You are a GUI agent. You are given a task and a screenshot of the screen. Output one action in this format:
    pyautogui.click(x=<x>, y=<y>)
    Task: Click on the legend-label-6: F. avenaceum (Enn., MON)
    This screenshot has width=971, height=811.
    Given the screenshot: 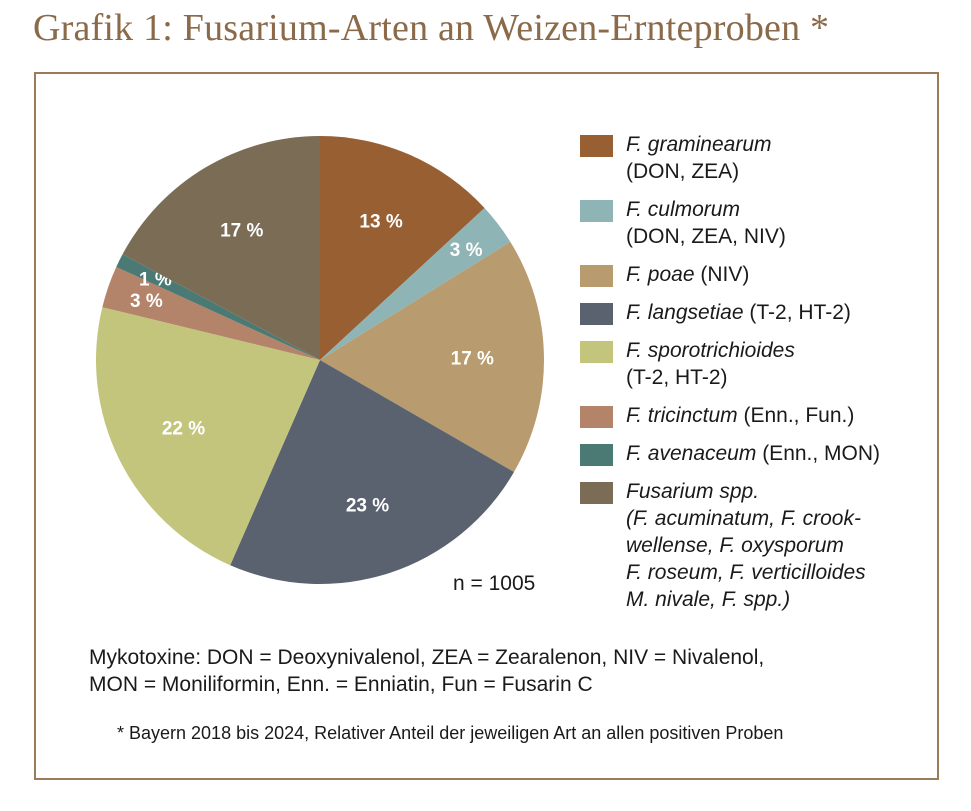 What is the action you would take?
    pyautogui.click(x=753, y=453)
    